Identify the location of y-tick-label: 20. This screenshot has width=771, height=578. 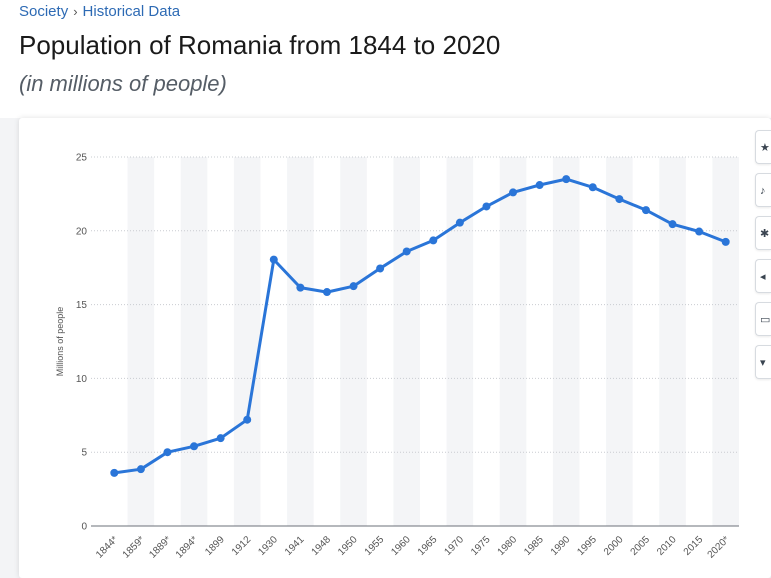
(82, 231).